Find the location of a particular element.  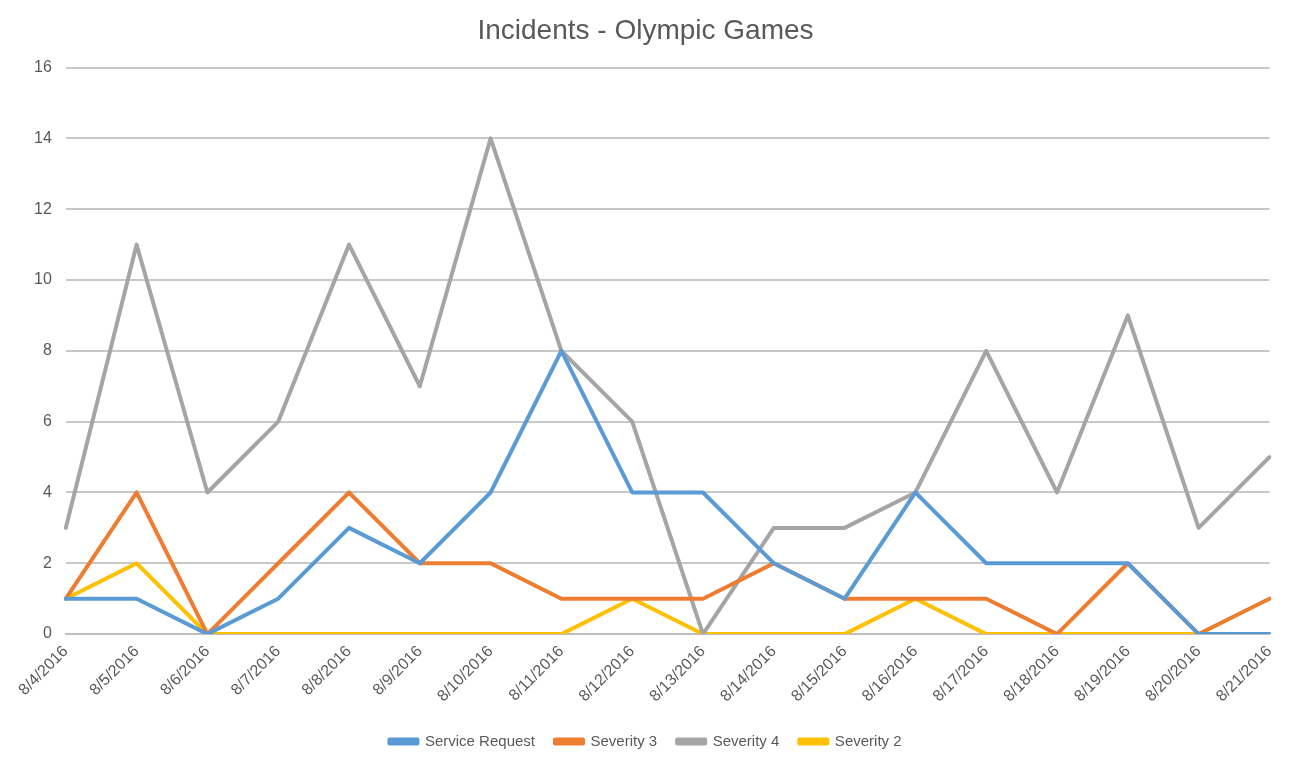

y-tick-label: 10 is located at coordinates (43, 279).